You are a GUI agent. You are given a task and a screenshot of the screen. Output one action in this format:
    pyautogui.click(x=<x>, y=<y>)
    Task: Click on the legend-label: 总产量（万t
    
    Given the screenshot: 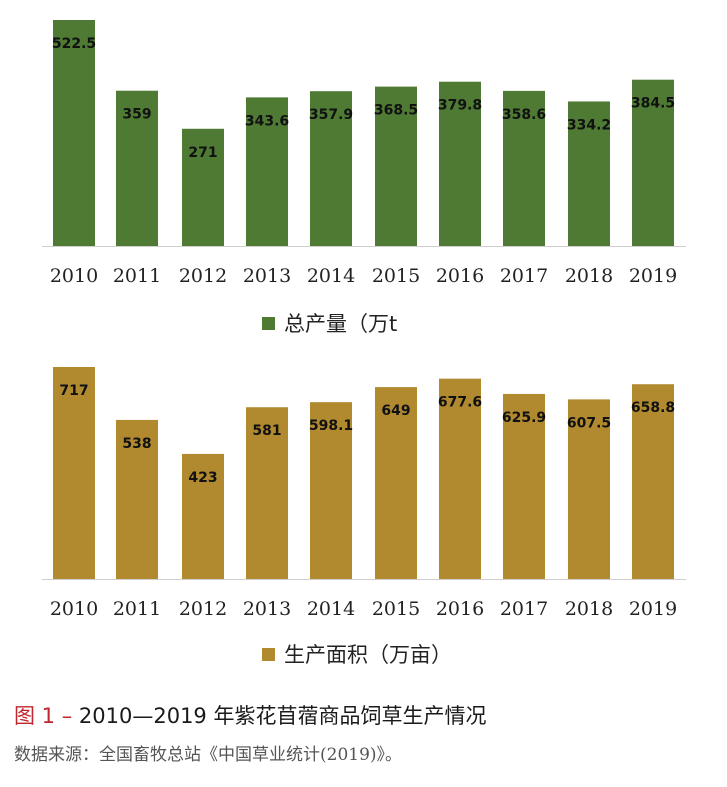 What is the action you would take?
    pyautogui.click(x=340, y=324)
    